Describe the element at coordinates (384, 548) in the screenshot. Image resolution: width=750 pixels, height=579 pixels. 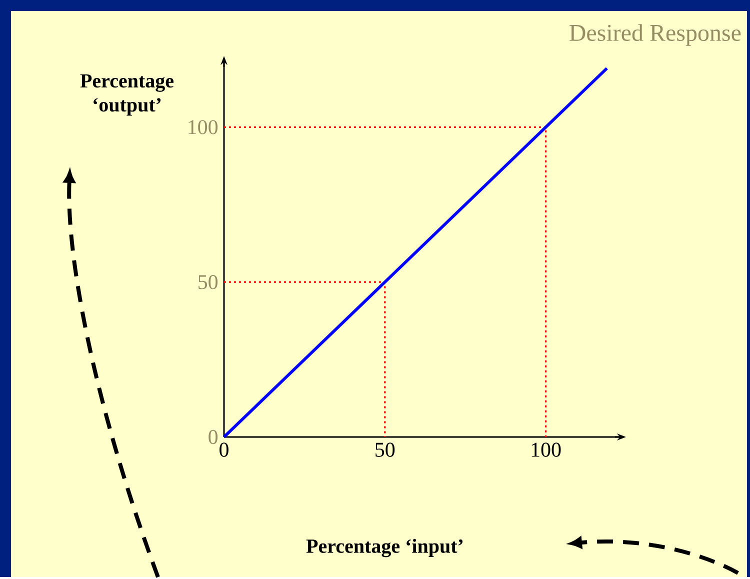
I see `x-axis-title: Percentage ‘input’` at that location.